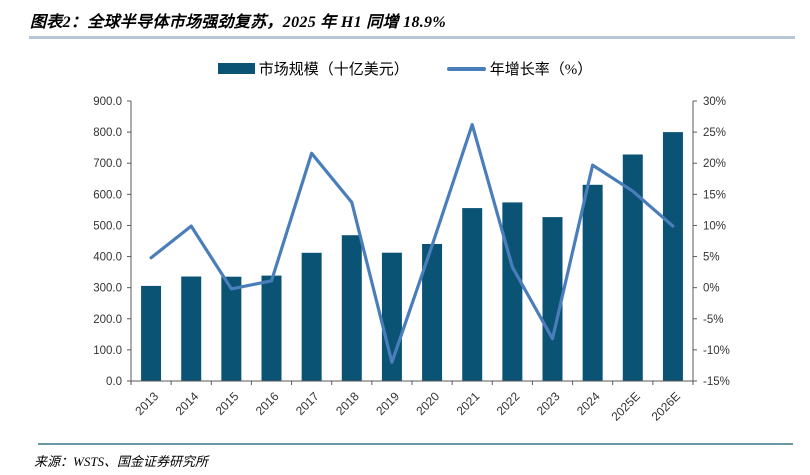  Describe the element at coordinates (666, 406) in the screenshot. I see `x-tick-2026E: 2026E` at that location.